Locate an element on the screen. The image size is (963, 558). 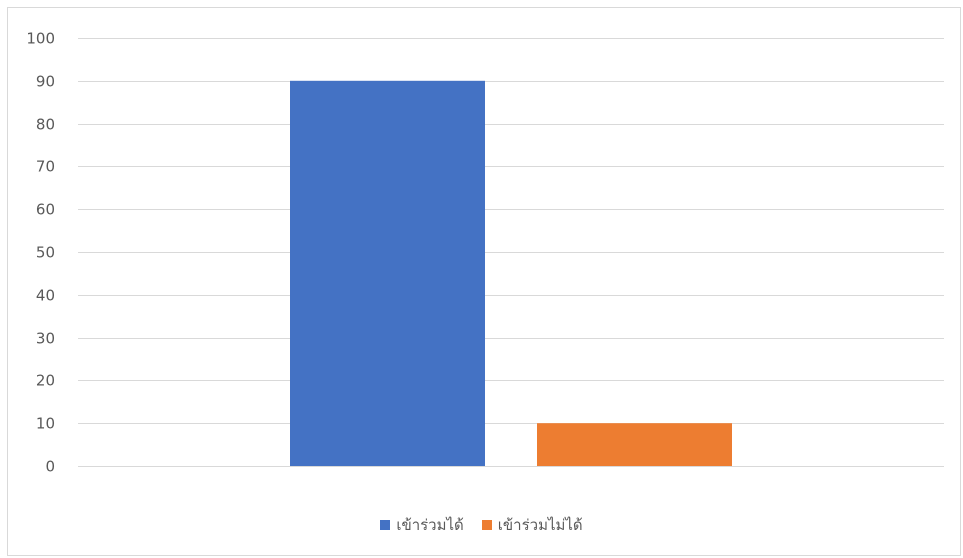
y-tick-label-0: 0 is located at coordinates (50, 467).